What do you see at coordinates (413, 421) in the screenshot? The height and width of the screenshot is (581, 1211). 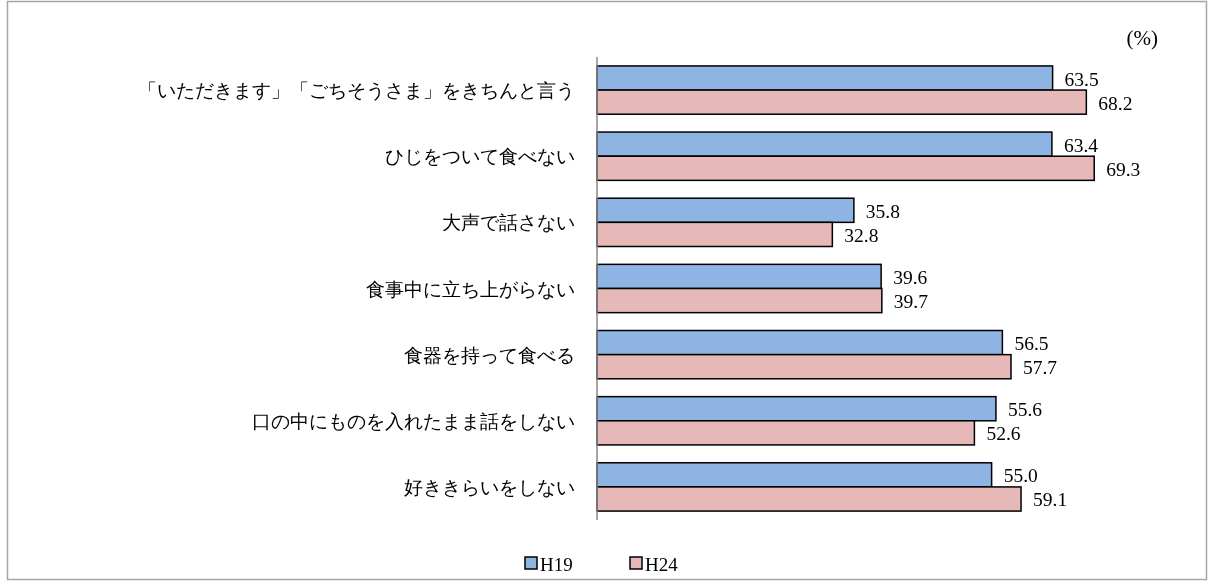 I see `category-label: 口の中にものを入れたまま話をしない` at bounding box center [413, 421].